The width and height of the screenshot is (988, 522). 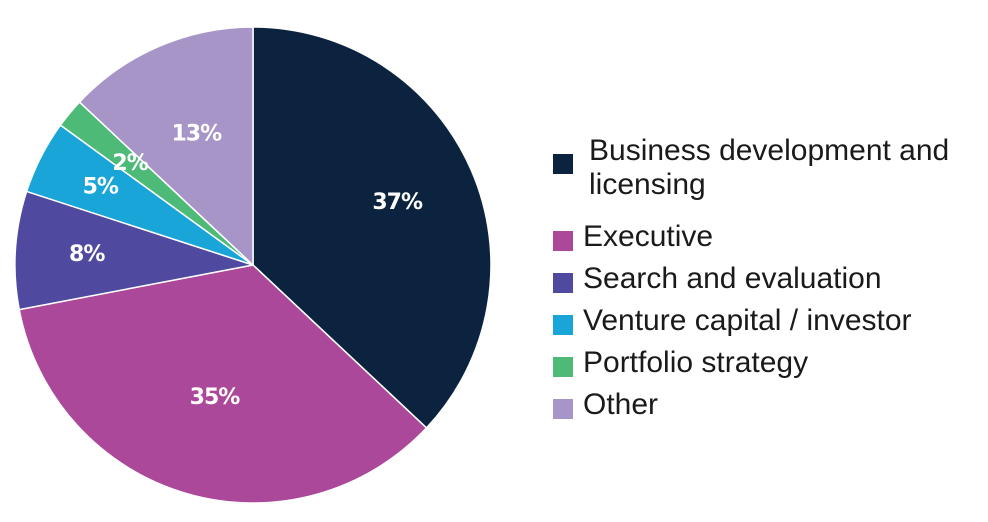 I want to click on pie-slice-label-1: 35%, so click(x=215, y=397).